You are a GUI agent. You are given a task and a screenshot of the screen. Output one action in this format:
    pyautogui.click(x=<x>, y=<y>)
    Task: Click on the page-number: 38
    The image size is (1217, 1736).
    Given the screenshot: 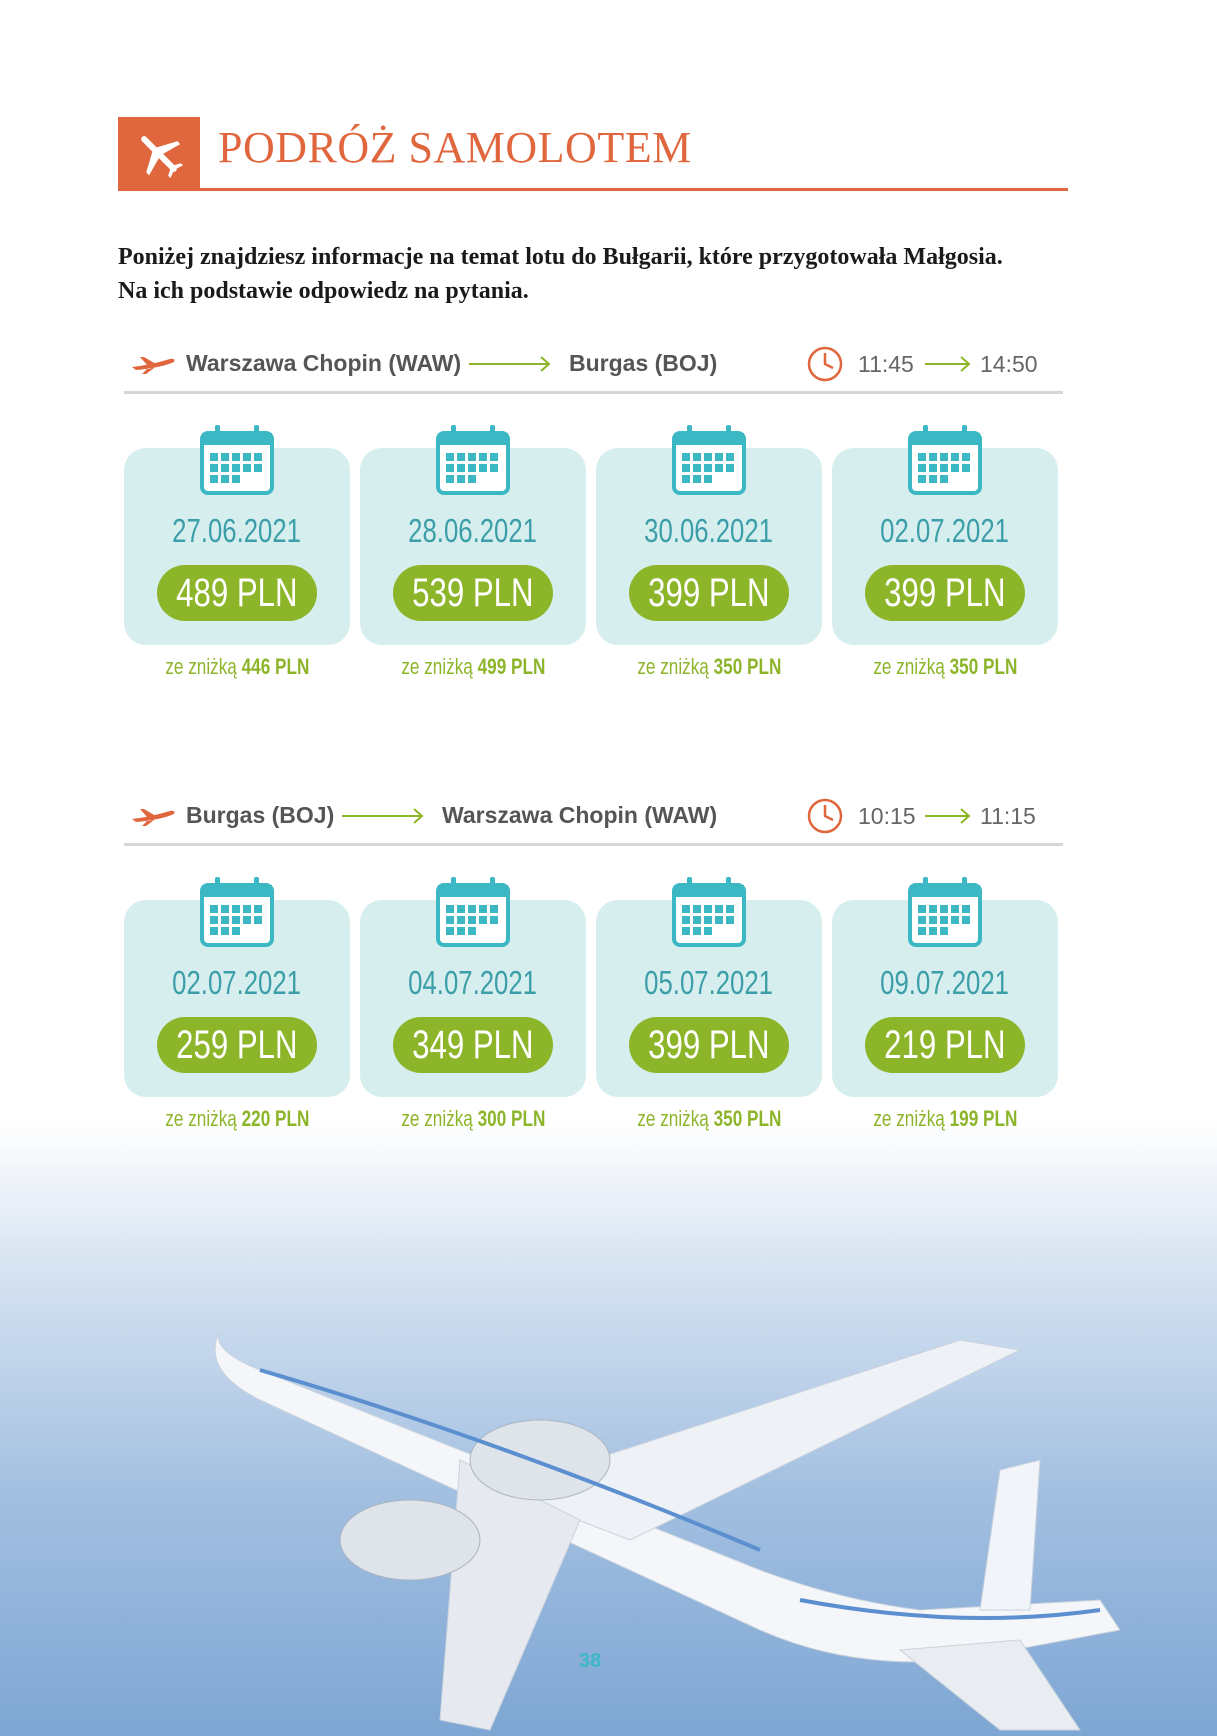 What is the action you would take?
    pyautogui.click(x=590, y=1661)
    